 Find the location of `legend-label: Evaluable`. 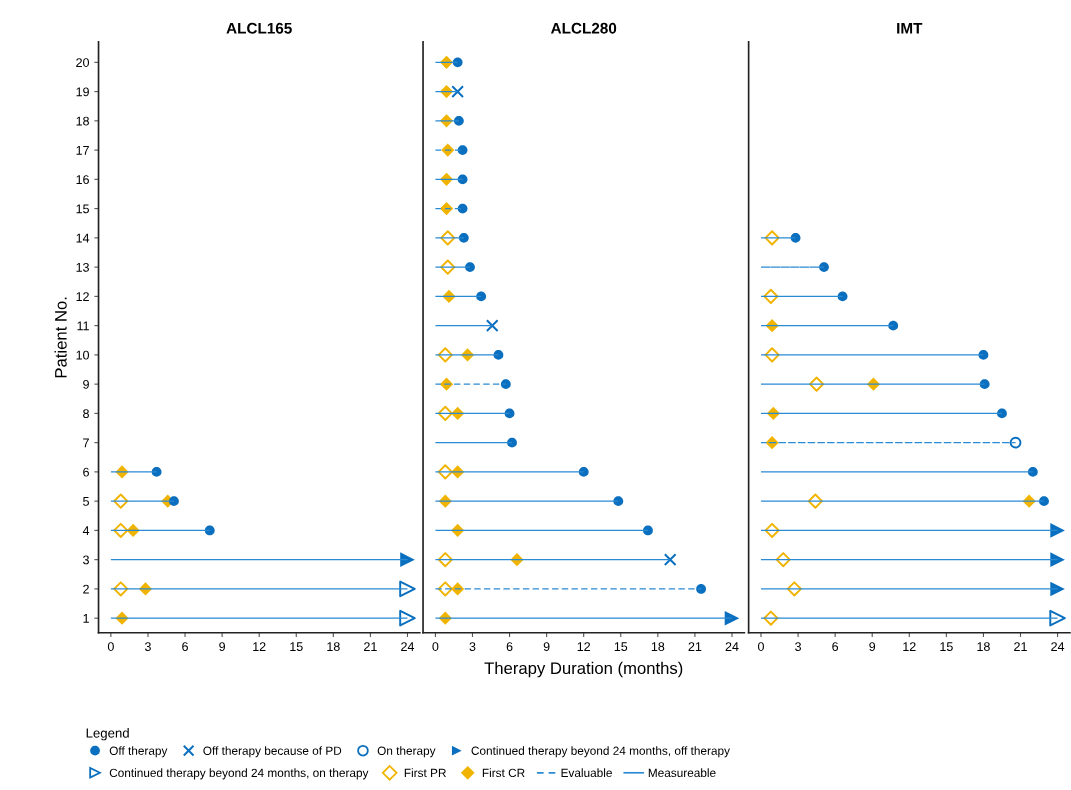

legend-label: Evaluable is located at coordinates (586, 773).